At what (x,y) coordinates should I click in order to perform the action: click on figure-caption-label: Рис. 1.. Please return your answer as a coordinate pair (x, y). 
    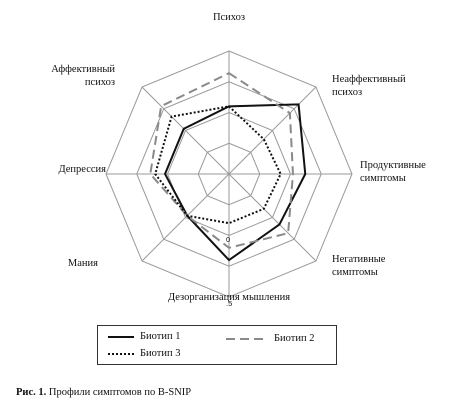
    Looking at the image, I should click on (31, 392).